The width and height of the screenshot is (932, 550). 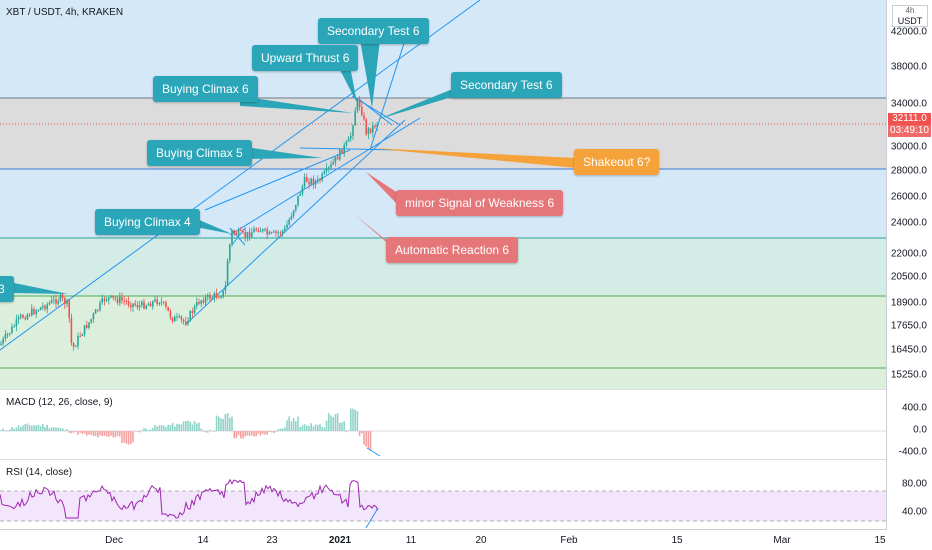 What do you see at coordinates (617, 162) in the screenshot?
I see `callout-shakeout: Shakeout 6?` at bounding box center [617, 162].